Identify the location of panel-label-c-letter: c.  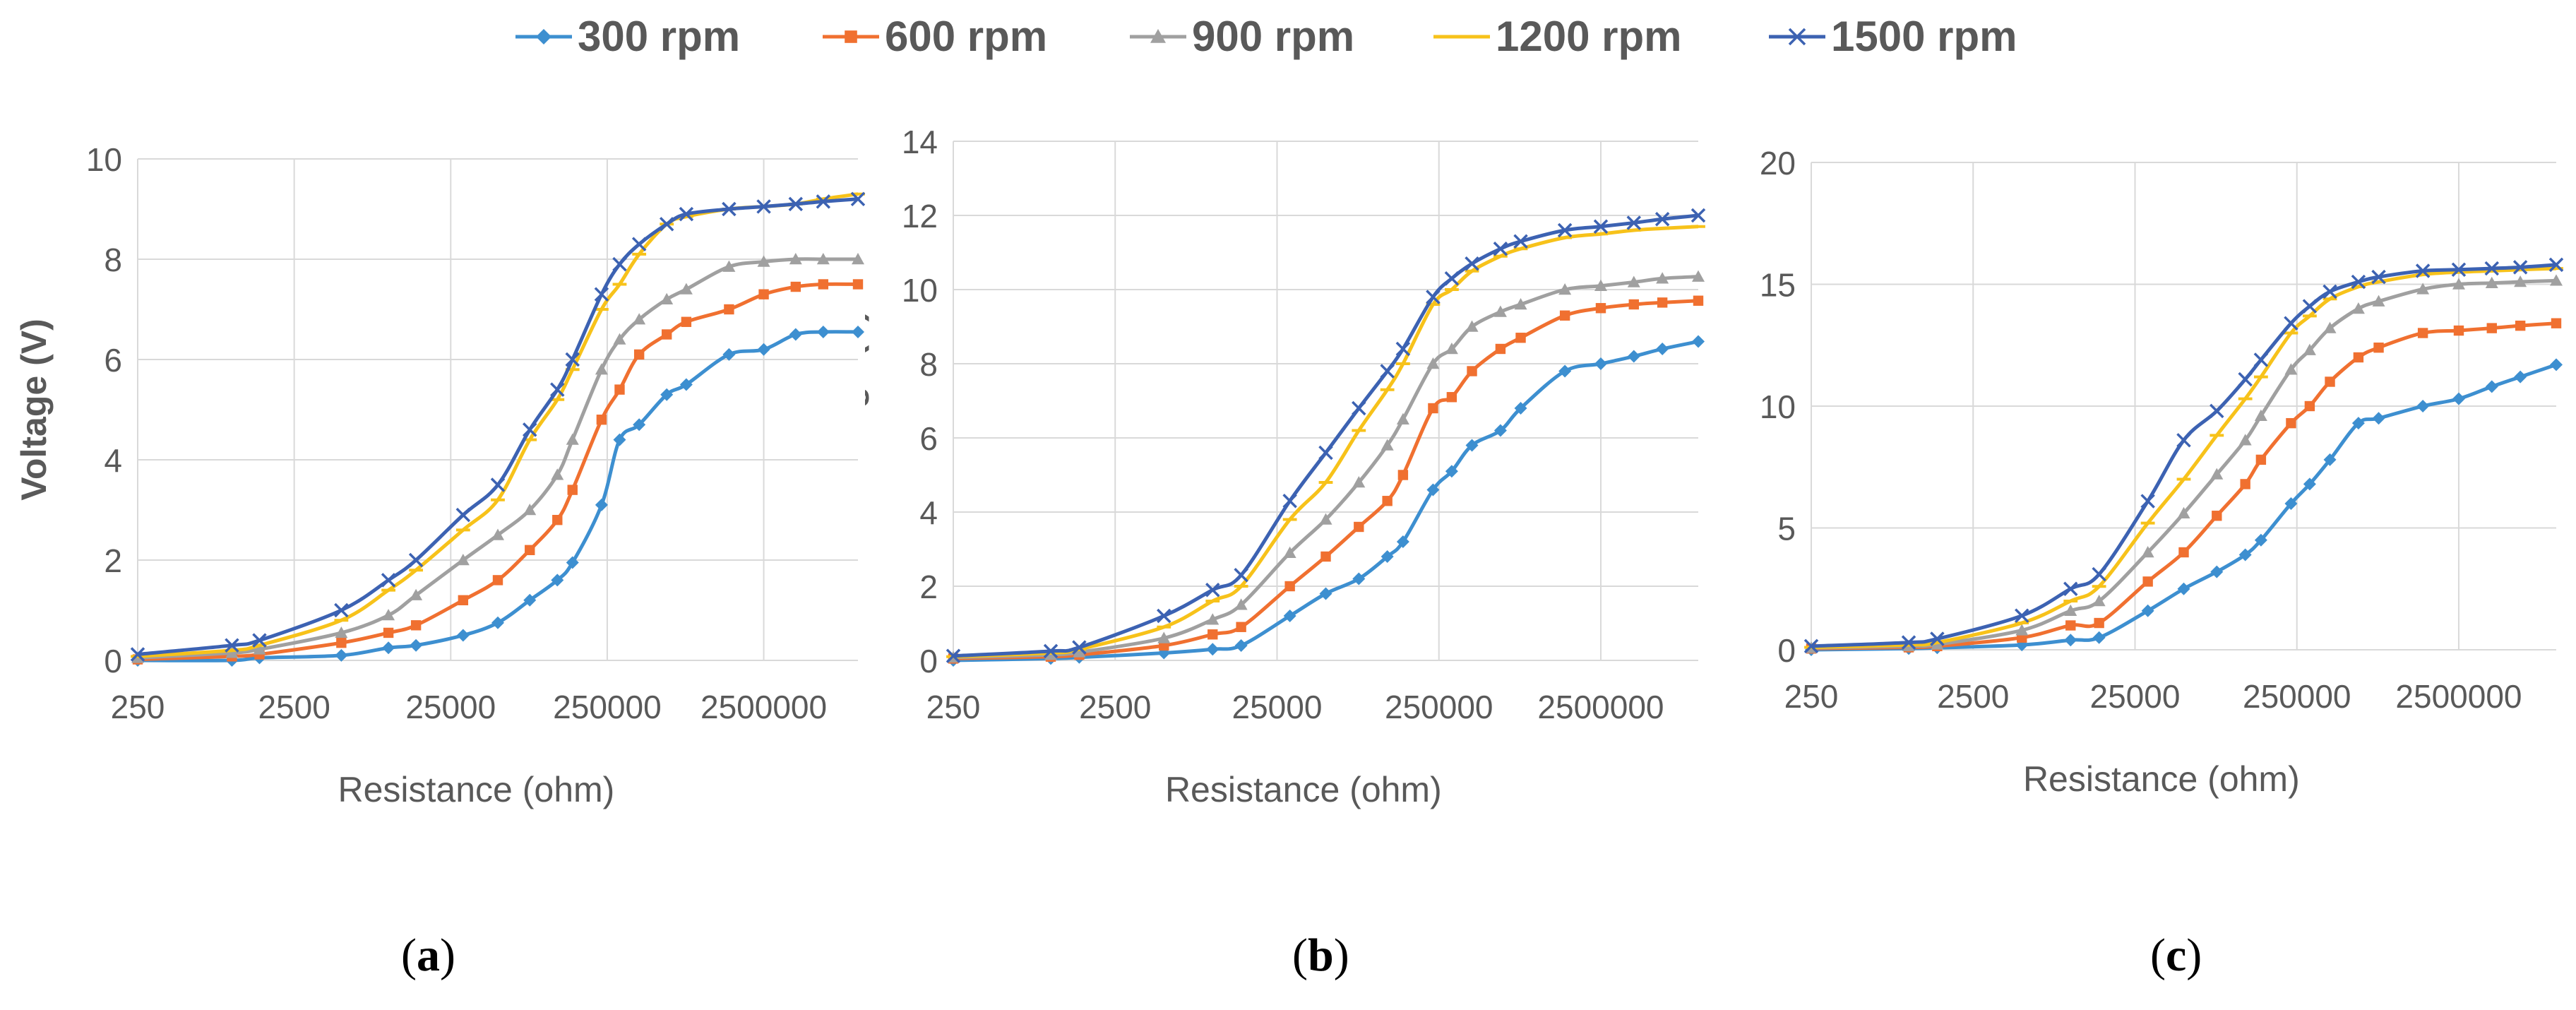
(2176, 955).